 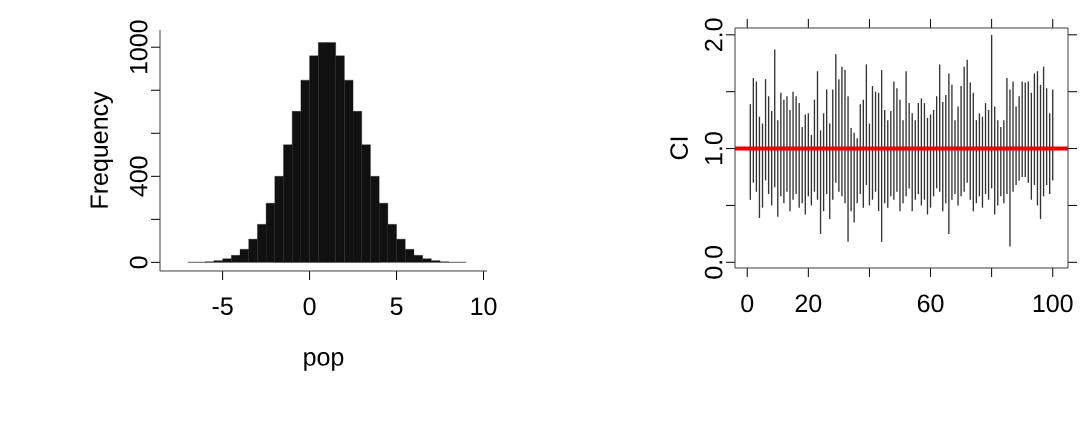 What do you see at coordinates (222, 306) in the screenshot?
I see `x-tick-label: -5` at bounding box center [222, 306].